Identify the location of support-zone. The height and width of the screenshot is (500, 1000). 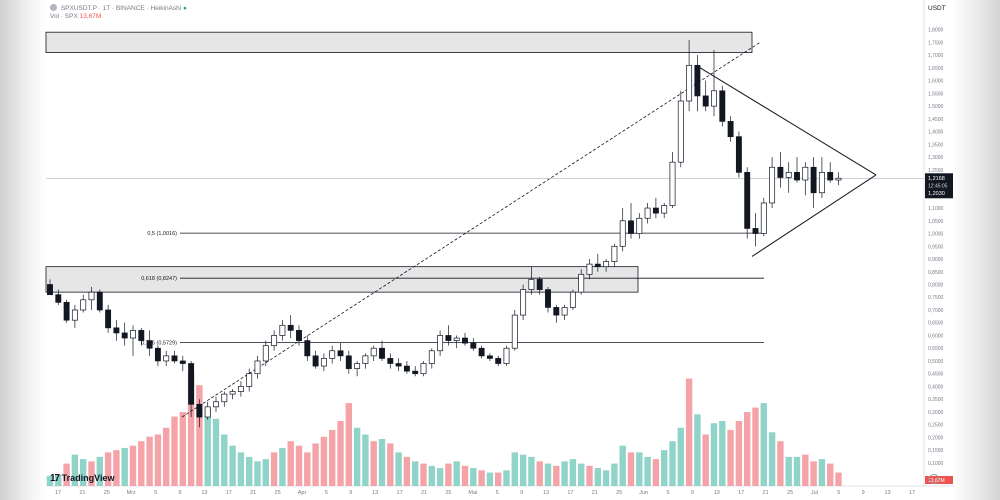
(342, 279).